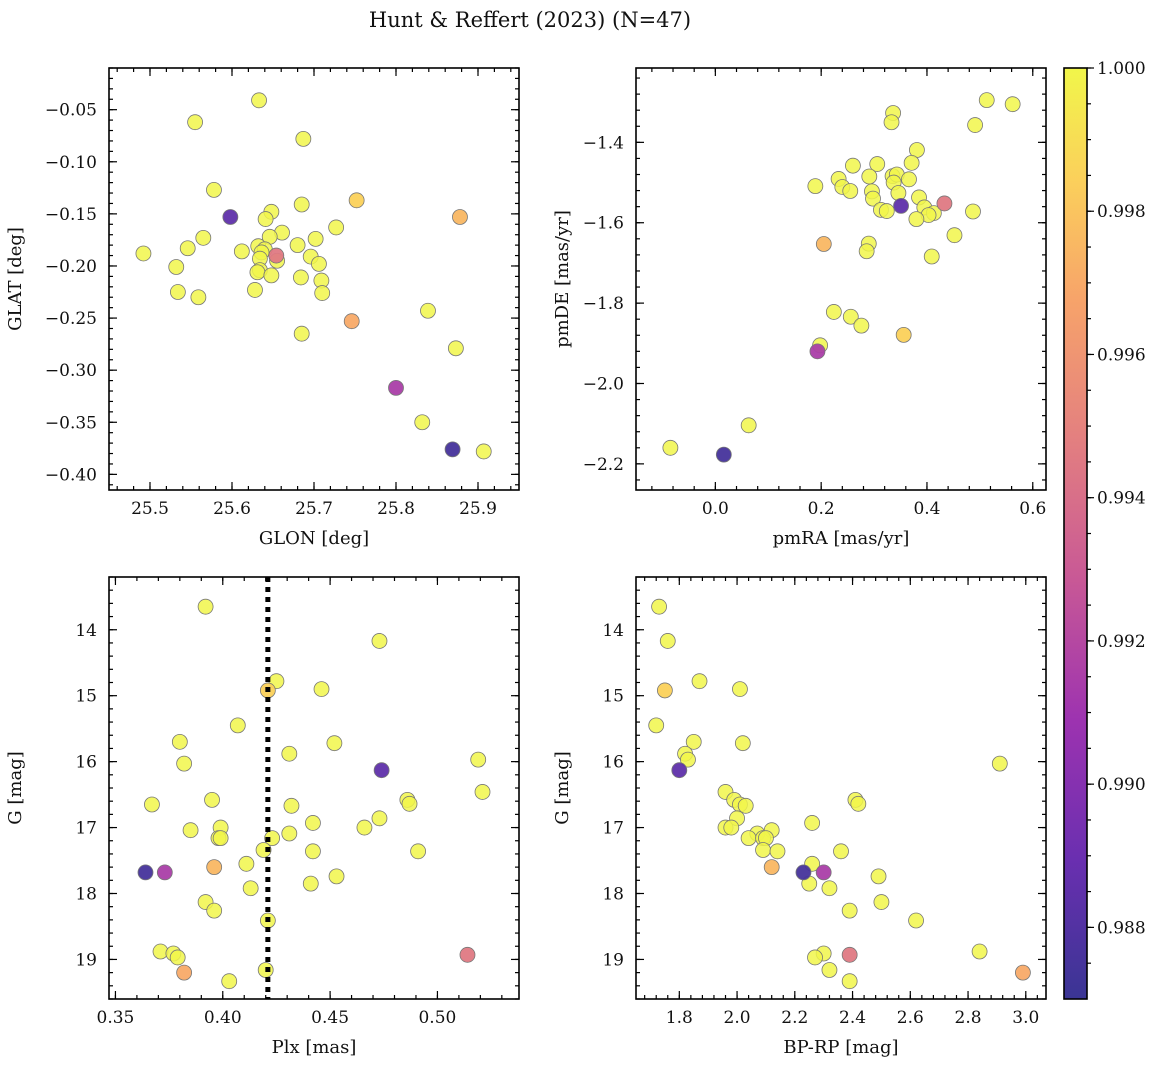  I want to click on y-tick-label: −0.10, so click(71, 163).